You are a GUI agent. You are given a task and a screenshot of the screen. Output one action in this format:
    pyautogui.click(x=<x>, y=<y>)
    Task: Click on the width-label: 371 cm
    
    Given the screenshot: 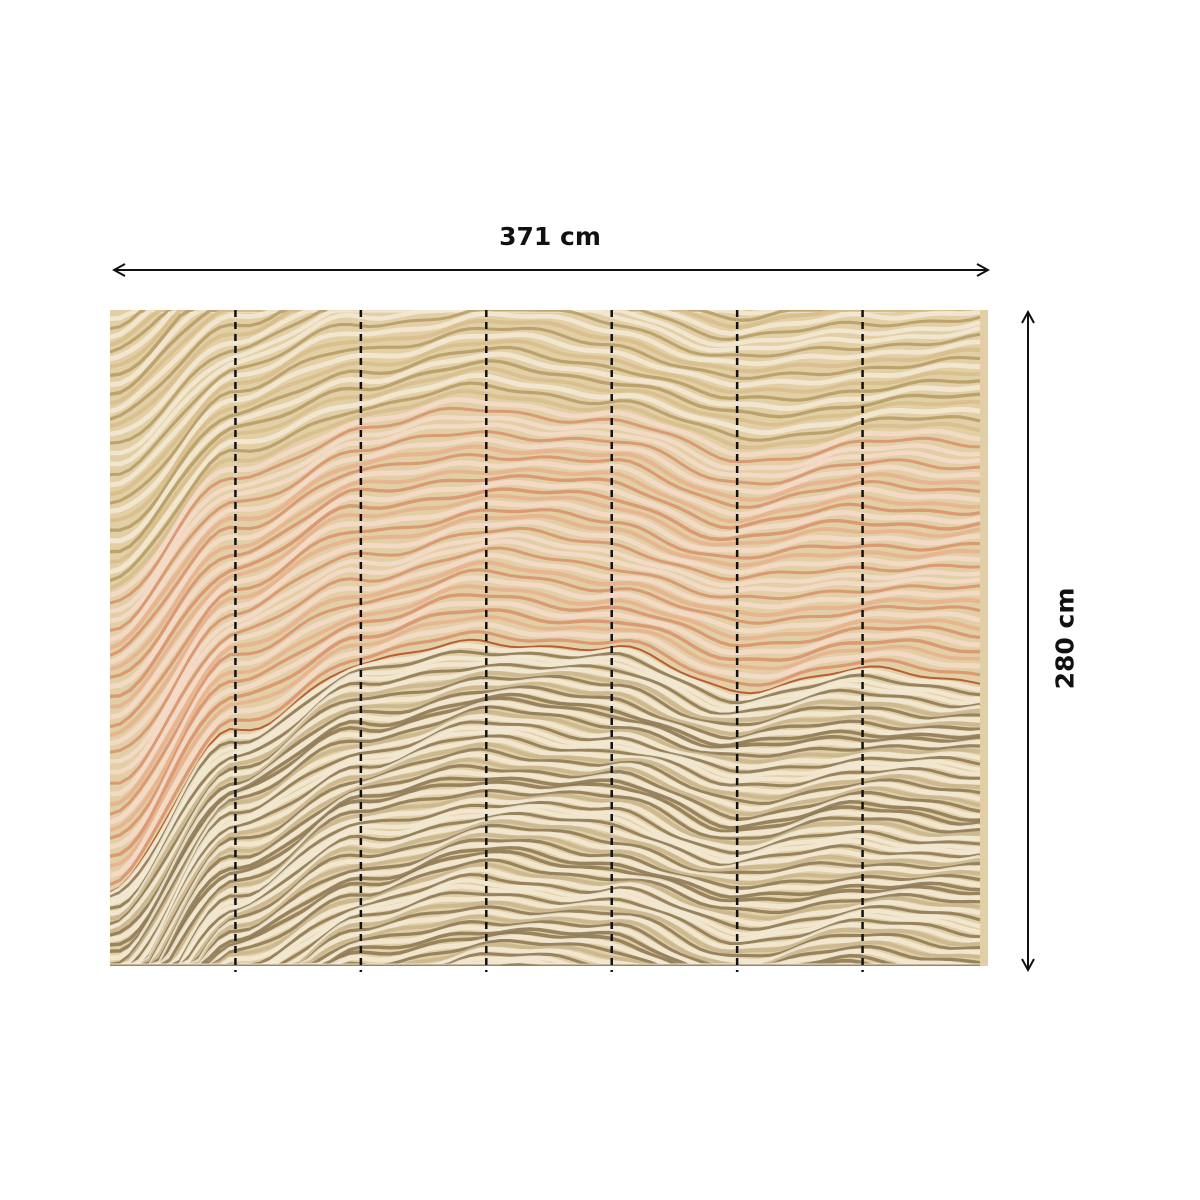 What is the action you would take?
    pyautogui.click(x=550, y=236)
    